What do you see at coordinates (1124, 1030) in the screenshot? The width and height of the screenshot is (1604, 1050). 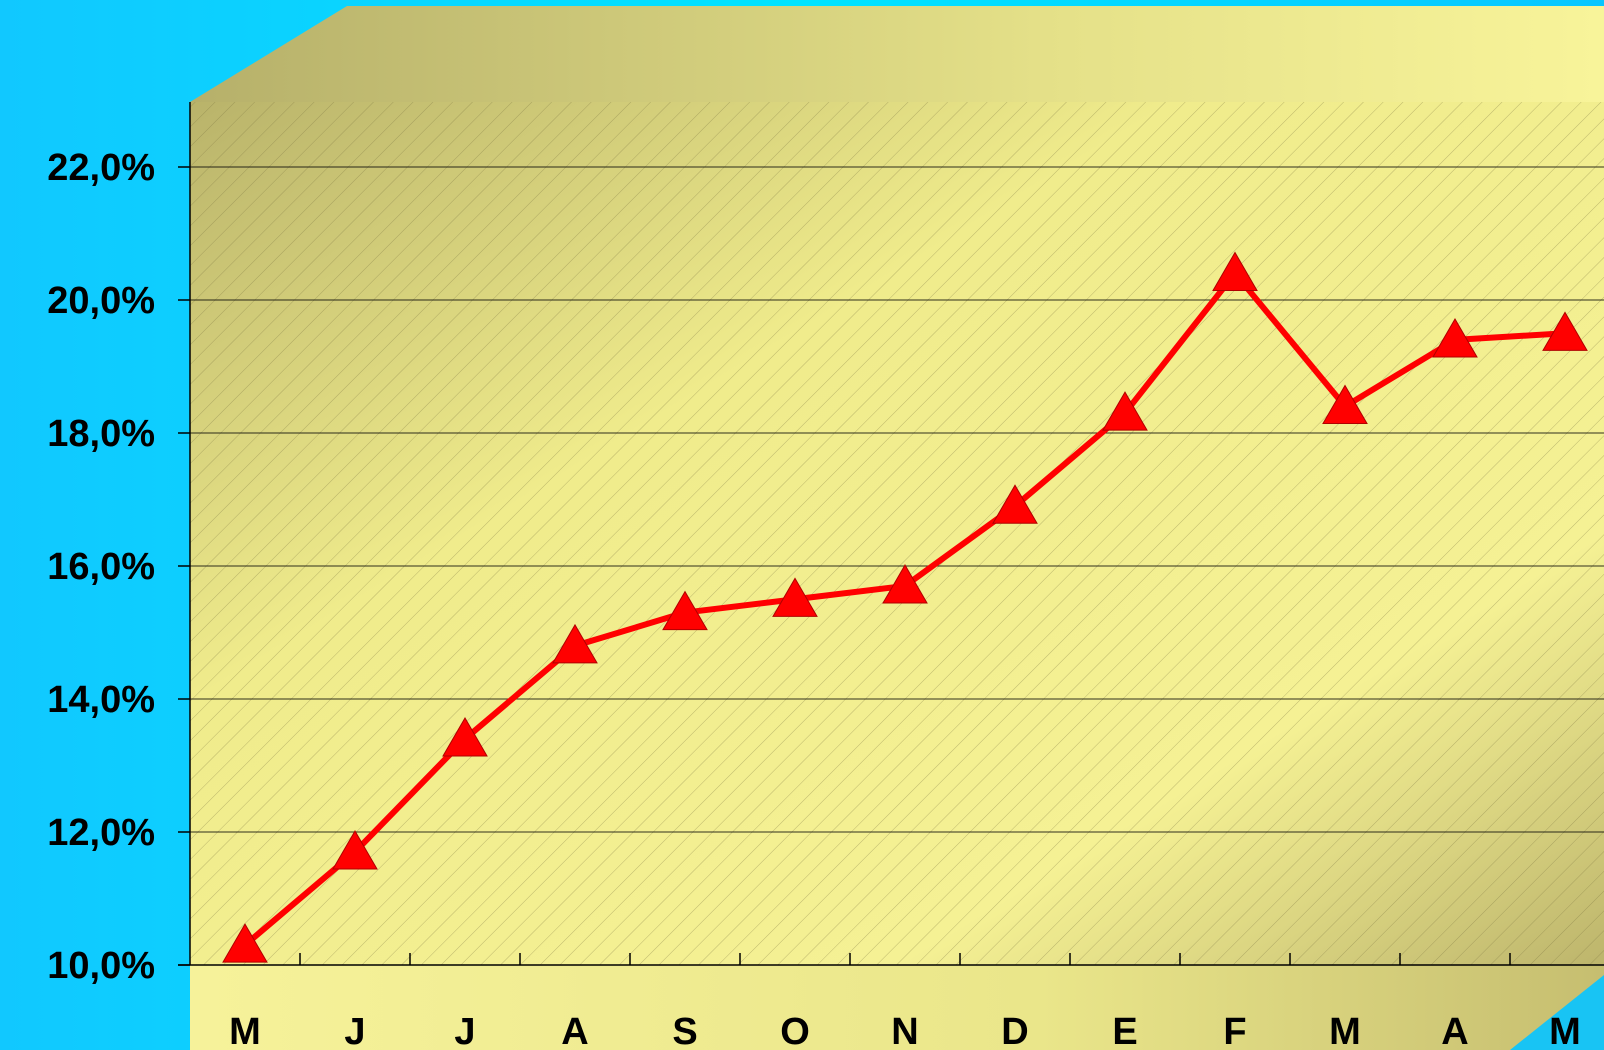 I see `x-tick-label: E` at bounding box center [1124, 1030].